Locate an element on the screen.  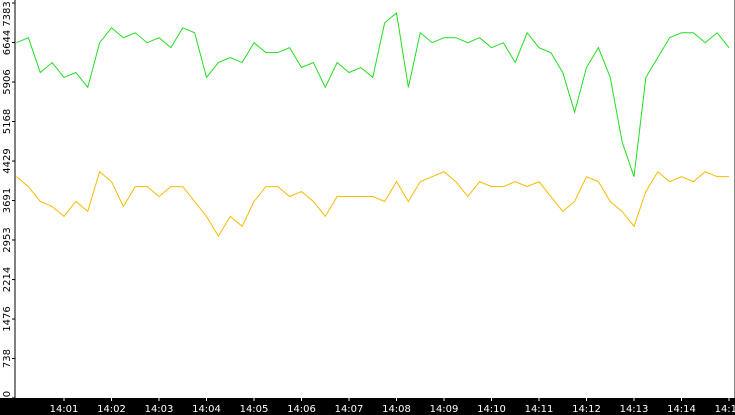
y-tick-label: 7383 is located at coordinates (7, 13).